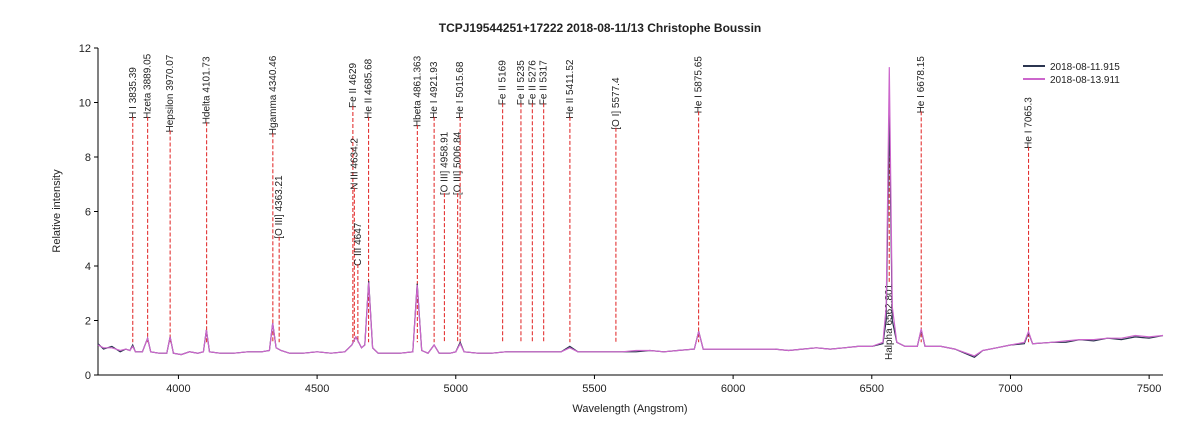  Describe the element at coordinates (570, 89) in the screenshot. I see `annotation-label: He II 5411.52` at that location.